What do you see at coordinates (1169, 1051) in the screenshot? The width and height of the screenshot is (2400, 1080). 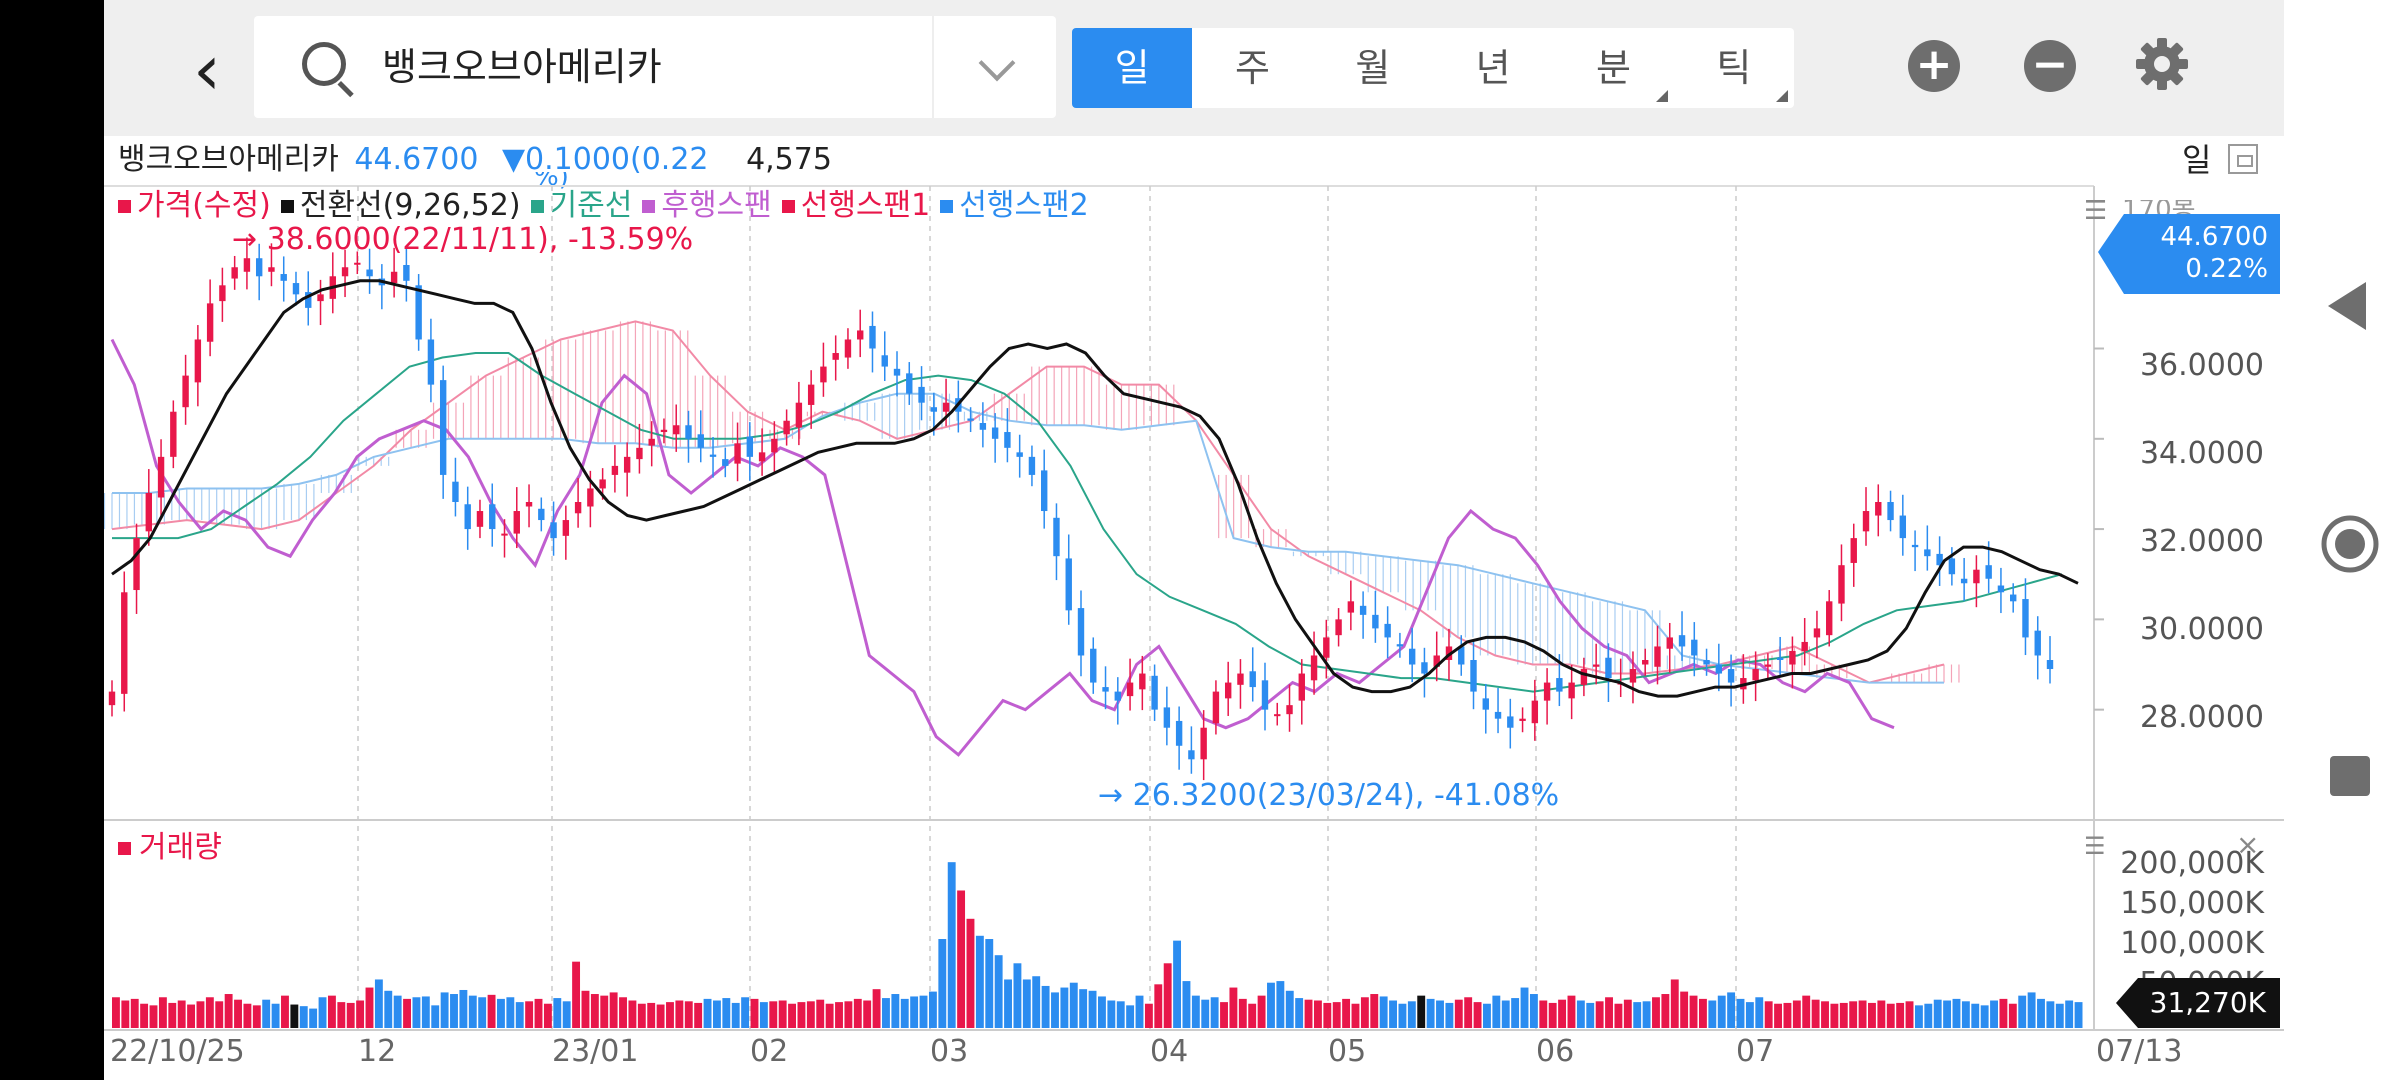 I see `x-tick: 04` at bounding box center [1169, 1051].